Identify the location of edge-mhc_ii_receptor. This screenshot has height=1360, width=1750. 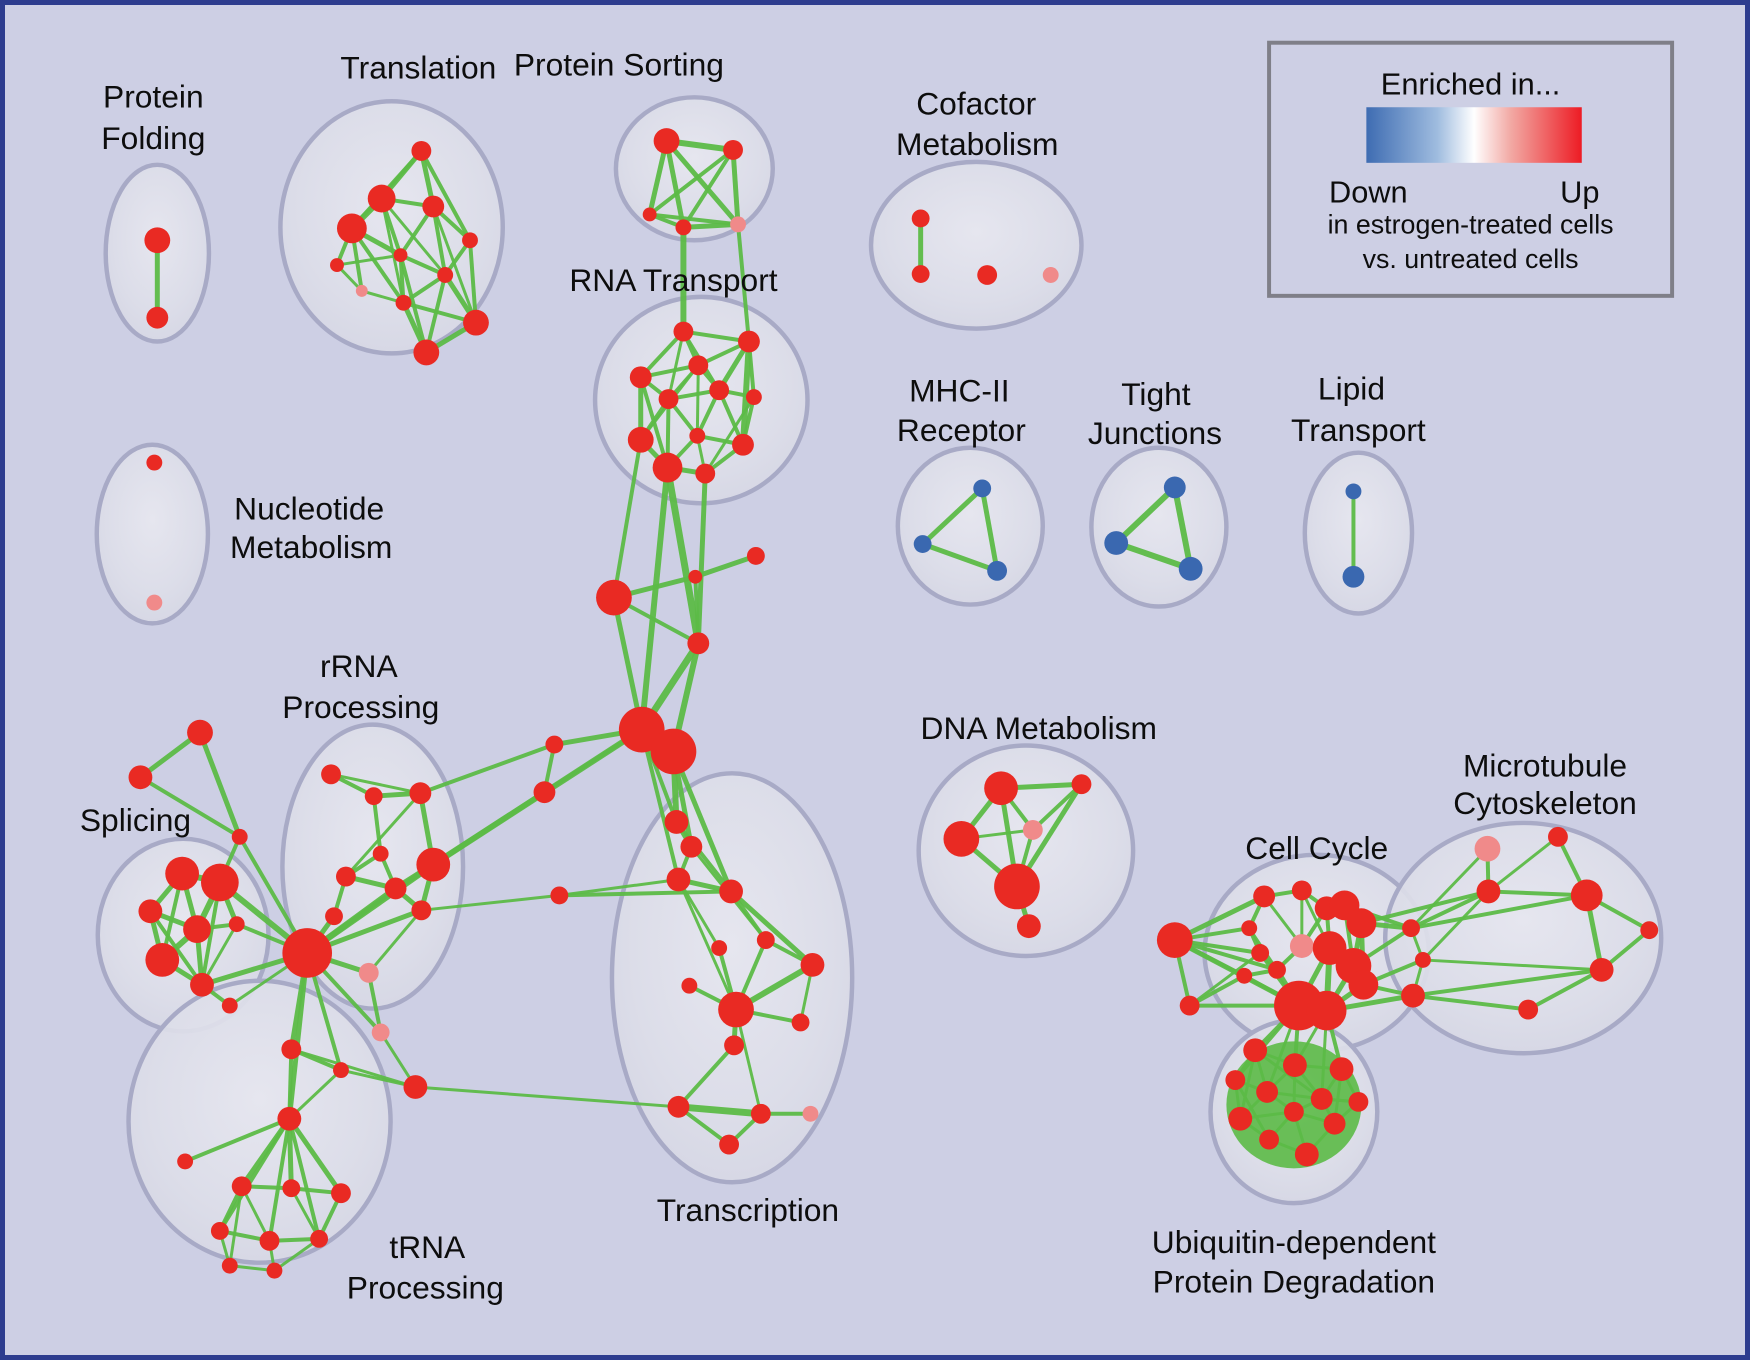
(989, 529).